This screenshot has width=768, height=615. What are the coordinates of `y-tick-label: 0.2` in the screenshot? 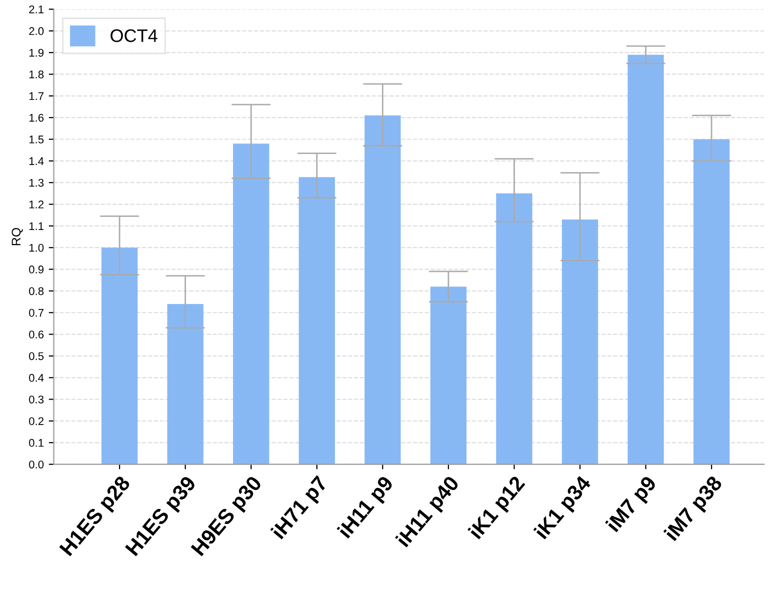 It's located at (36, 421).